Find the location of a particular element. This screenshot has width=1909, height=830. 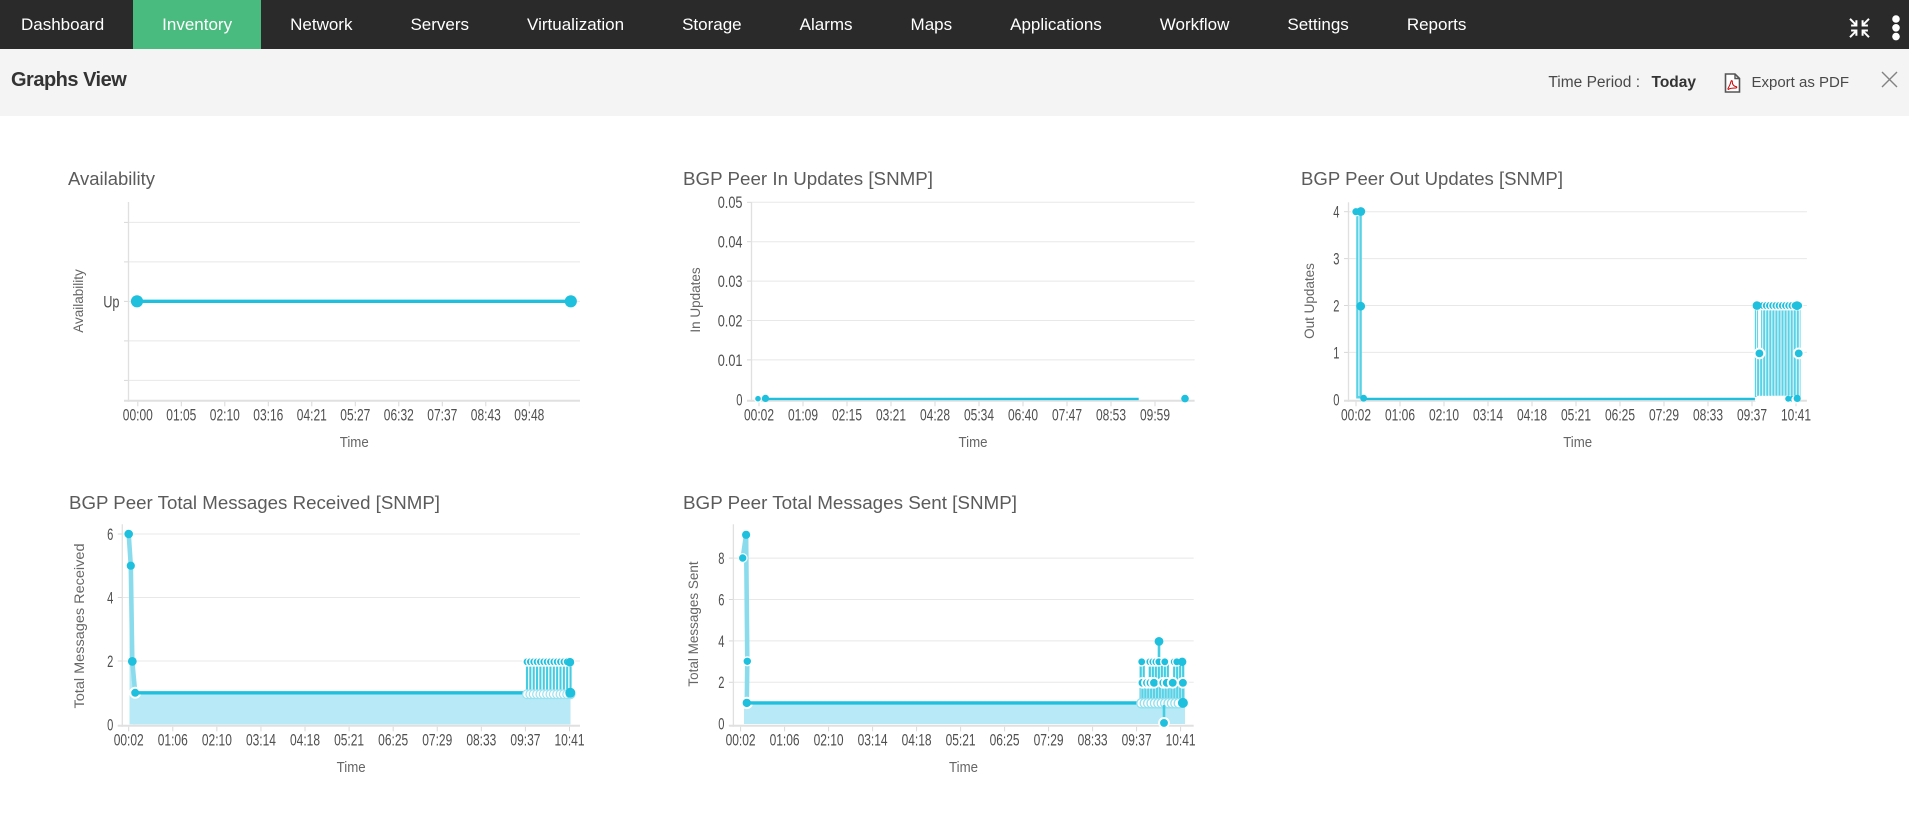

svg-text: 0.01 is located at coordinates (730, 361).